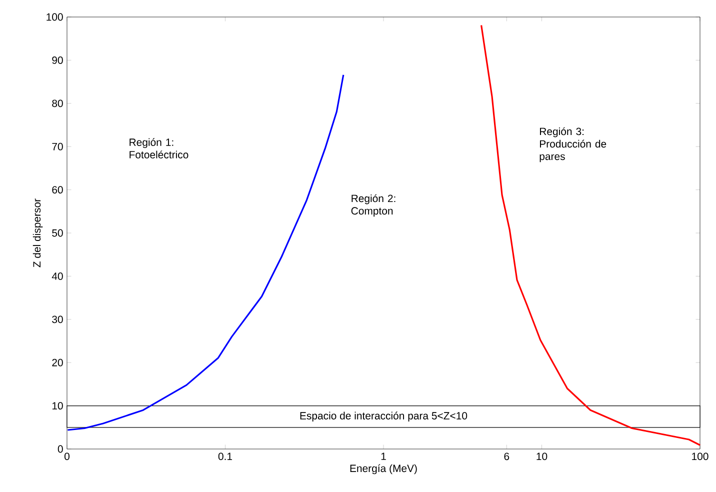 This screenshot has height=492, width=716. Describe the element at coordinates (383, 469) in the screenshot. I see `x-axis-title: Energía (MeV)` at that location.